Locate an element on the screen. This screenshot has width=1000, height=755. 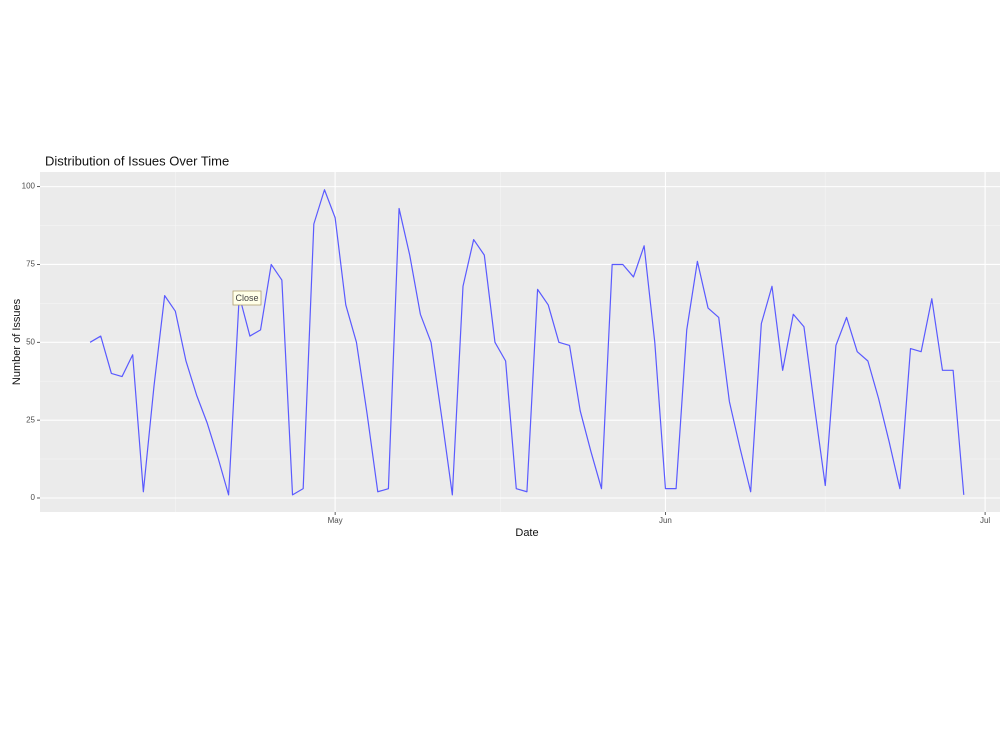
y-tick-label: 0 is located at coordinates (33, 497).